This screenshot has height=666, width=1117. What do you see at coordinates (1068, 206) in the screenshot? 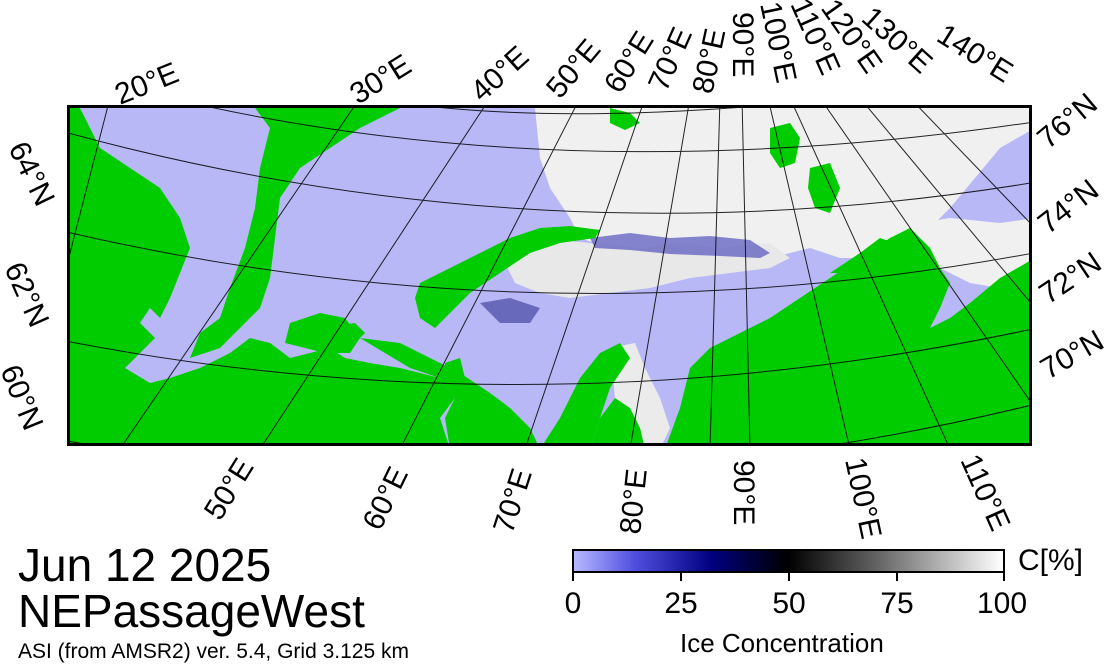
I see `right-lat-label: 74°N` at bounding box center [1068, 206].